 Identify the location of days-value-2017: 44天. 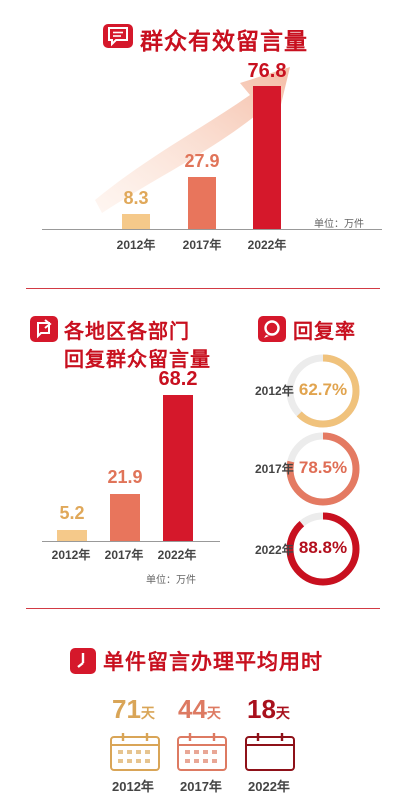
(199, 709).